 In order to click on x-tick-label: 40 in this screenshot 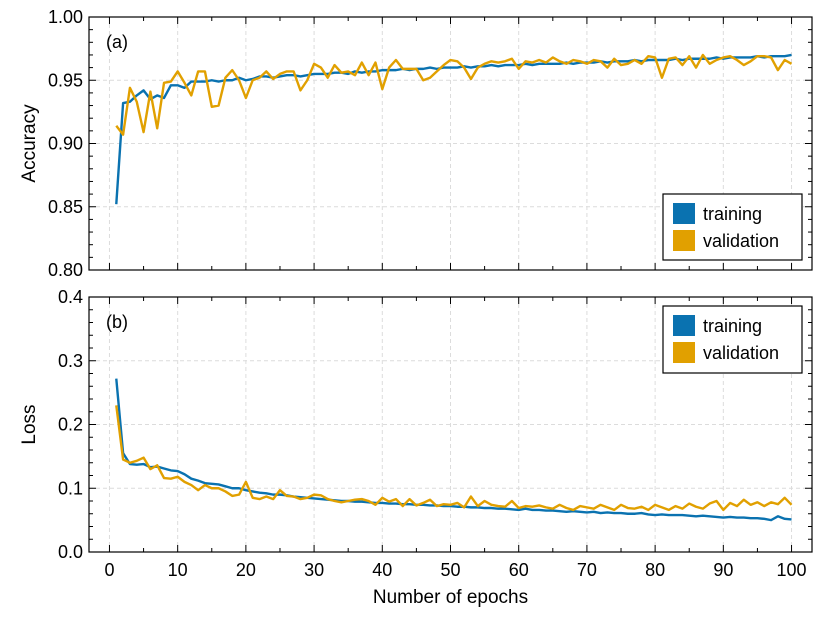, I will do `click(382, 570)`.